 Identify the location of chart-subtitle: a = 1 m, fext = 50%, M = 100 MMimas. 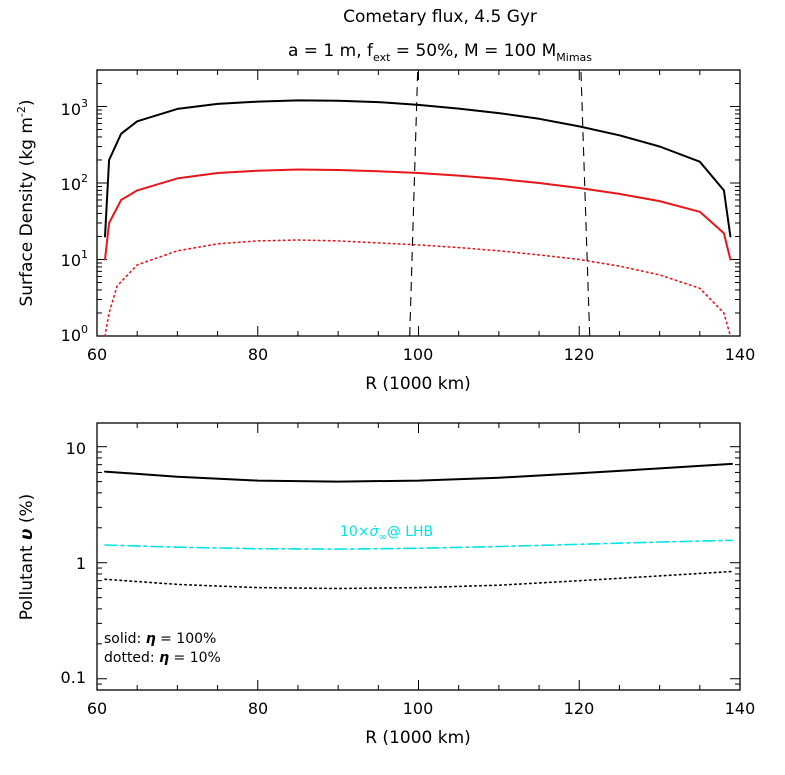
(440, 52).